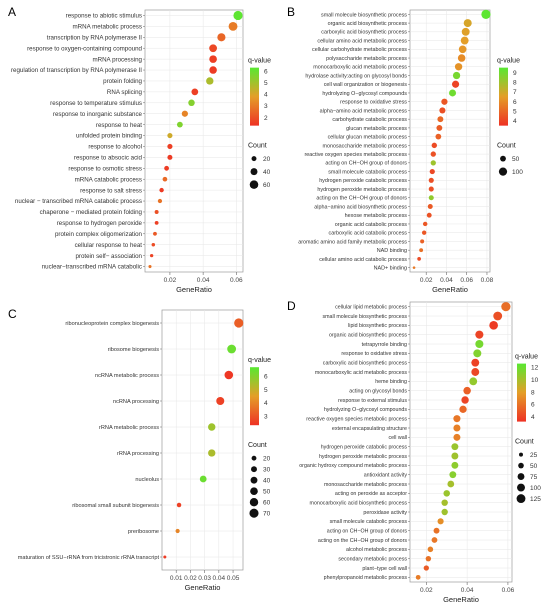 Image resolution: width=550 pixels, height=608 pixels. Describe the element at coordinates (108, 179) in the screenshot. I see `term-label: mRNA catabolic process` at that location.